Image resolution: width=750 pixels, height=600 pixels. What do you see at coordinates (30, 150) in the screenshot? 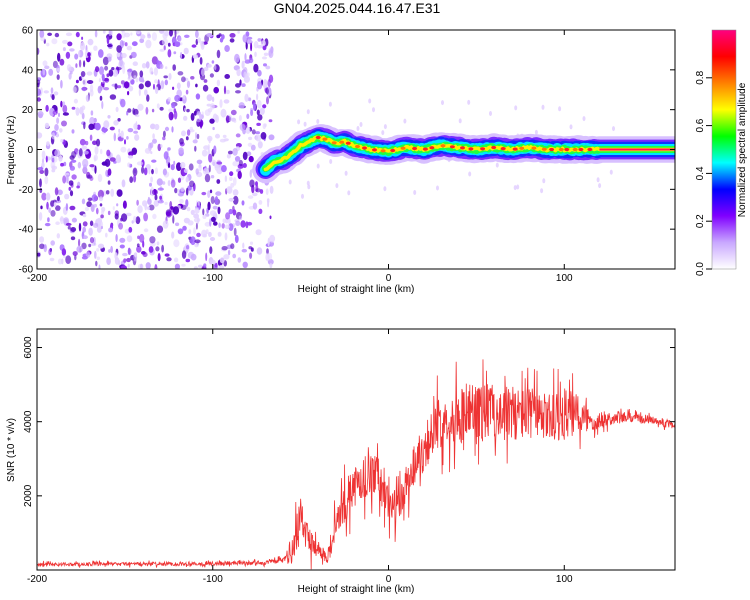
I see `y-tick-label: 0` at bounding box center [30, 150].